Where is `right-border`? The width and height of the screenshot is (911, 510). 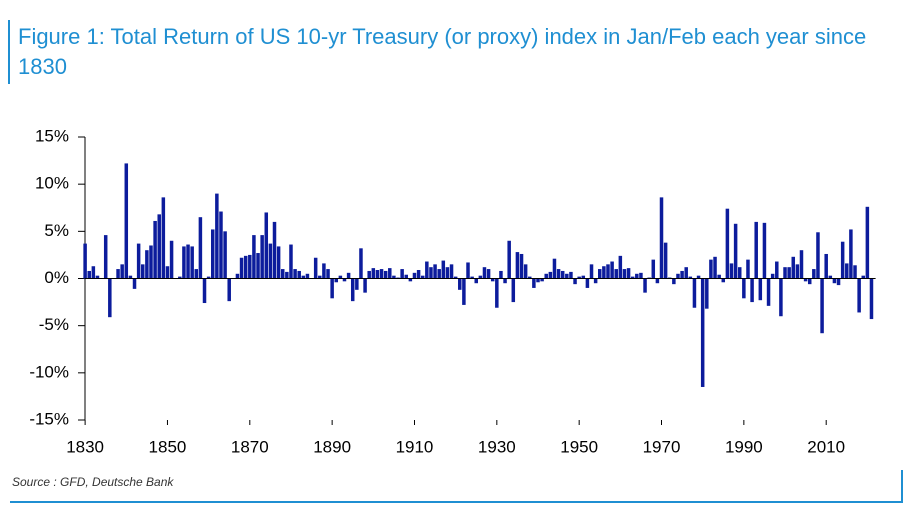
right-border is located at coordinates (902, 486).